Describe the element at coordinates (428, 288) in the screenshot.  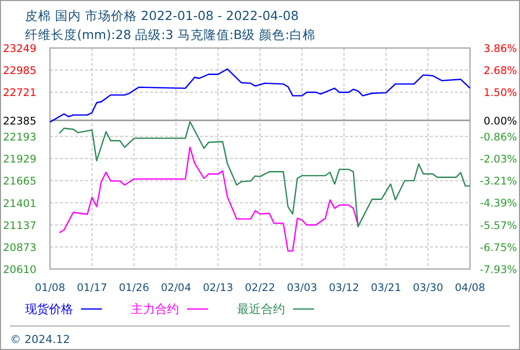
I see `x-tick-label: 03/30` at that location.